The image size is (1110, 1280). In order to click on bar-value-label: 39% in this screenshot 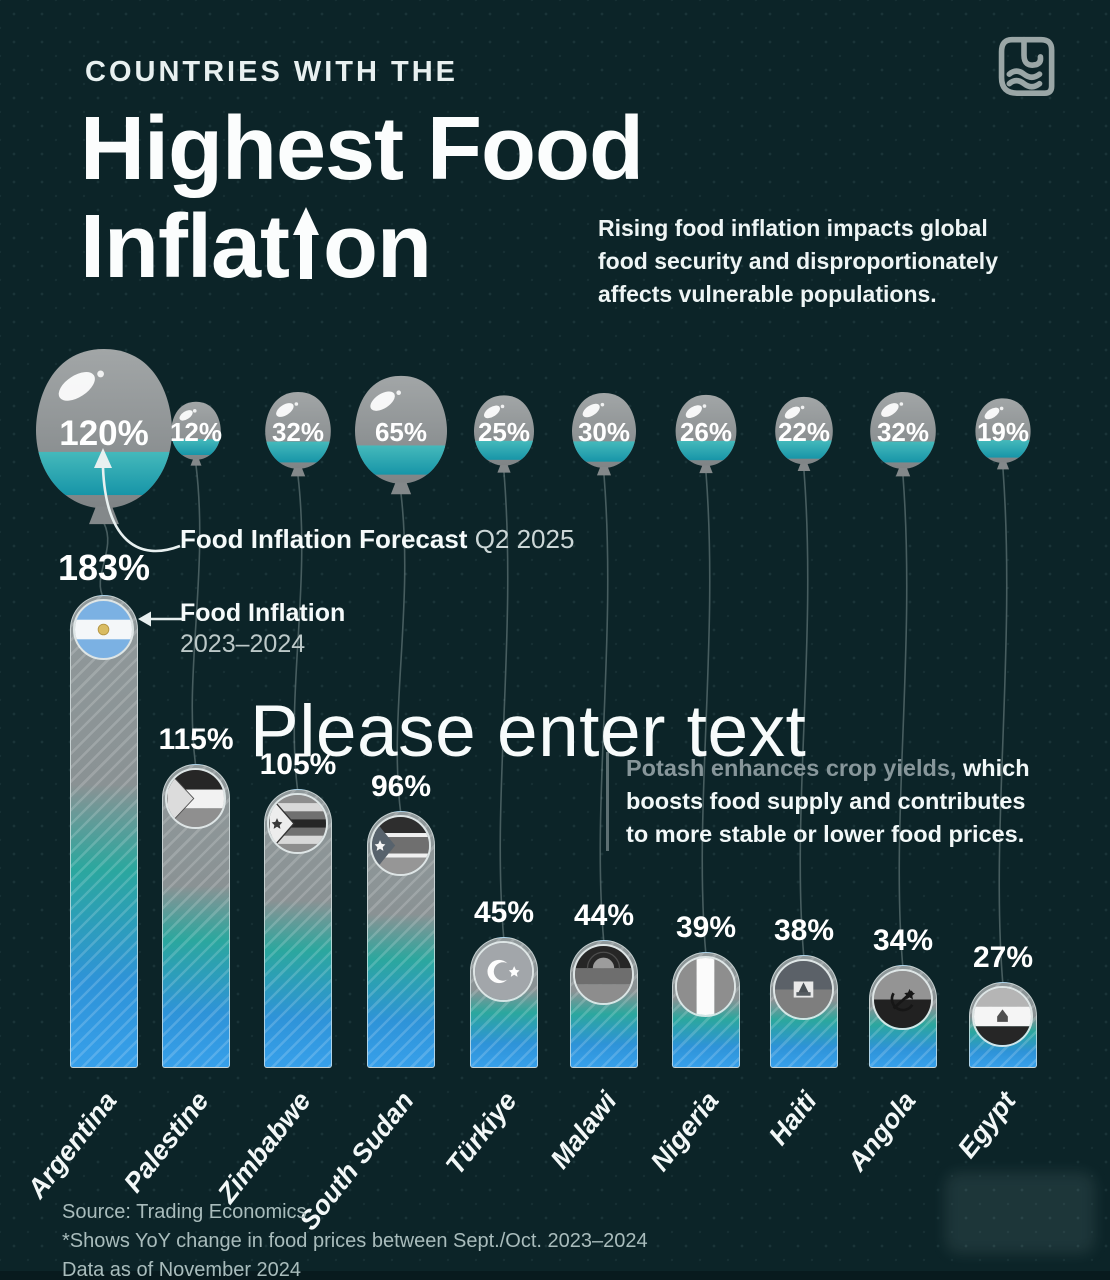, I will do `click(706, 927)`.